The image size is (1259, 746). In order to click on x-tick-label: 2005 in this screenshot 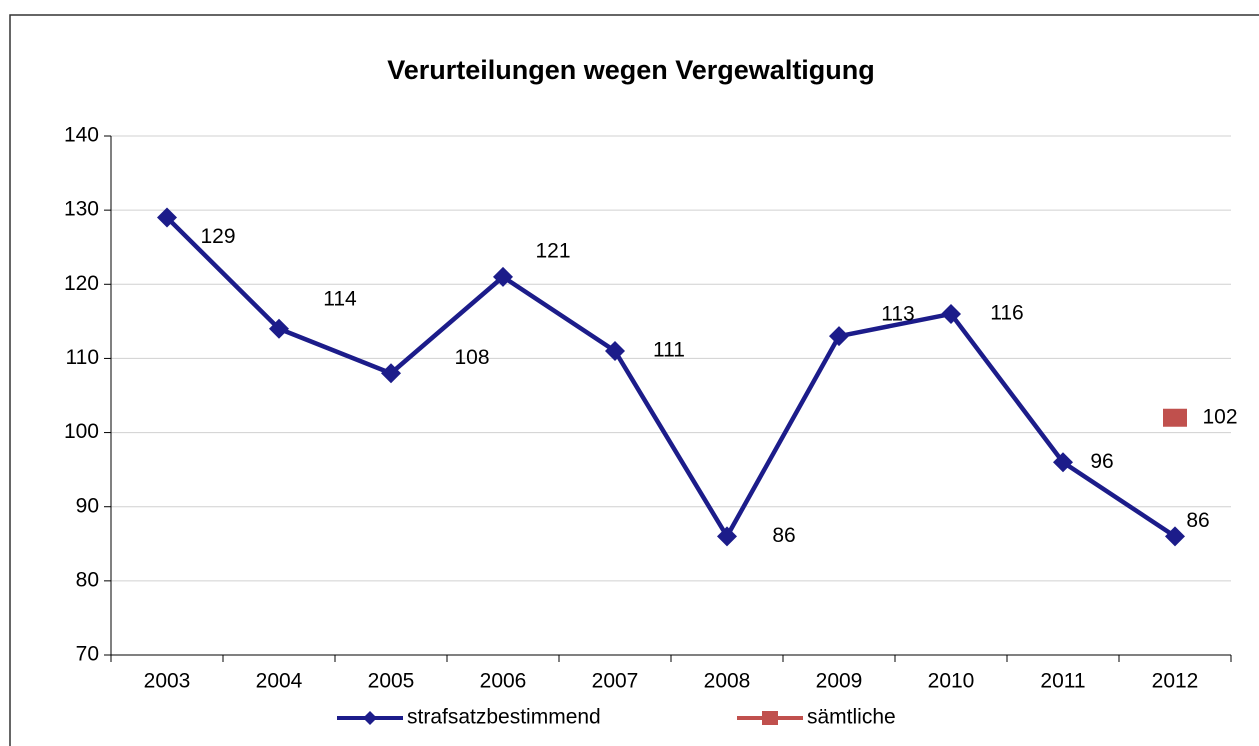, I will do `click(391, 681)`.